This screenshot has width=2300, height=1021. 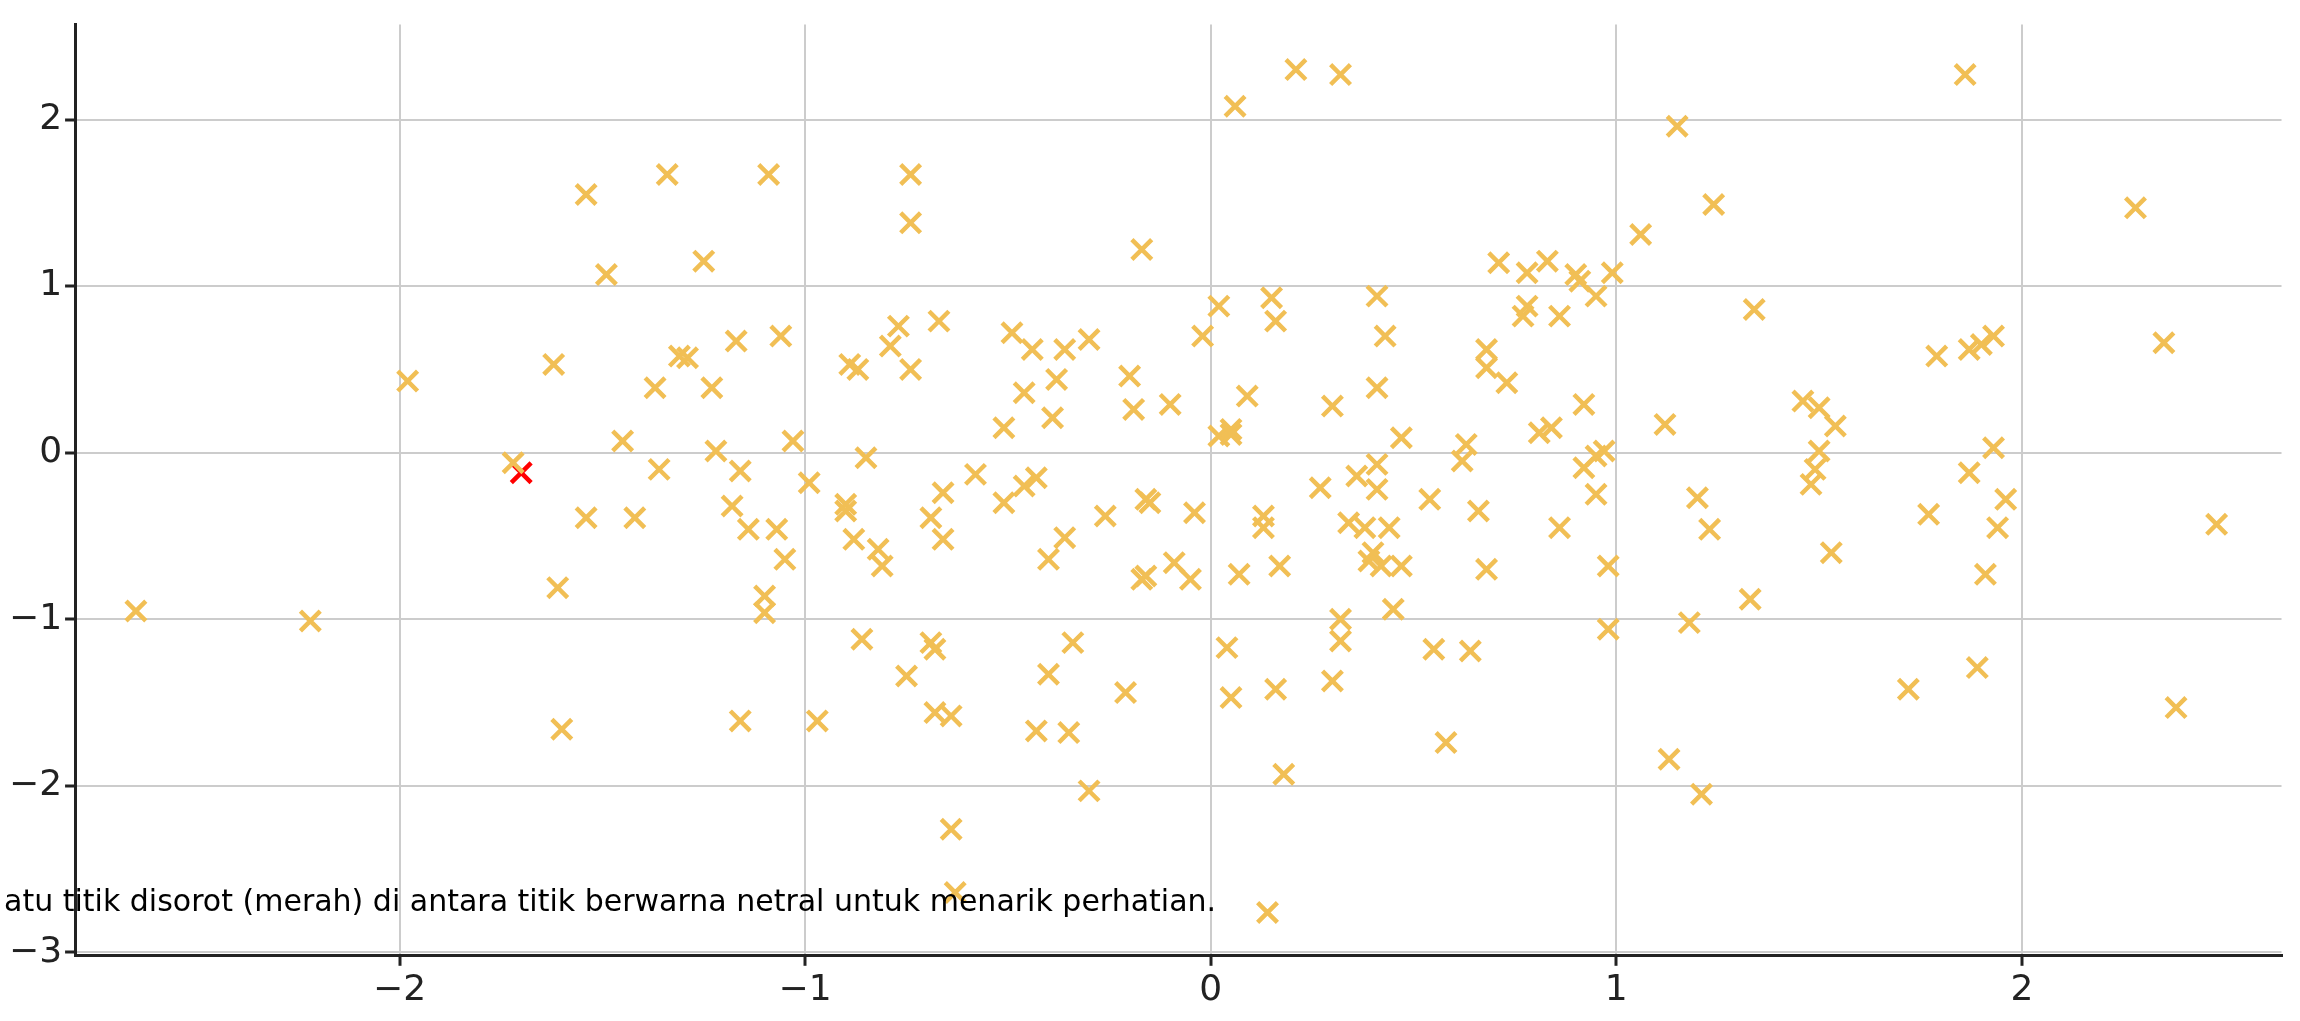 What do you see at coordinates (1211, 987) in the screenshot?
I see `x-tick-label: 0` at bounding box center [1211, 987].